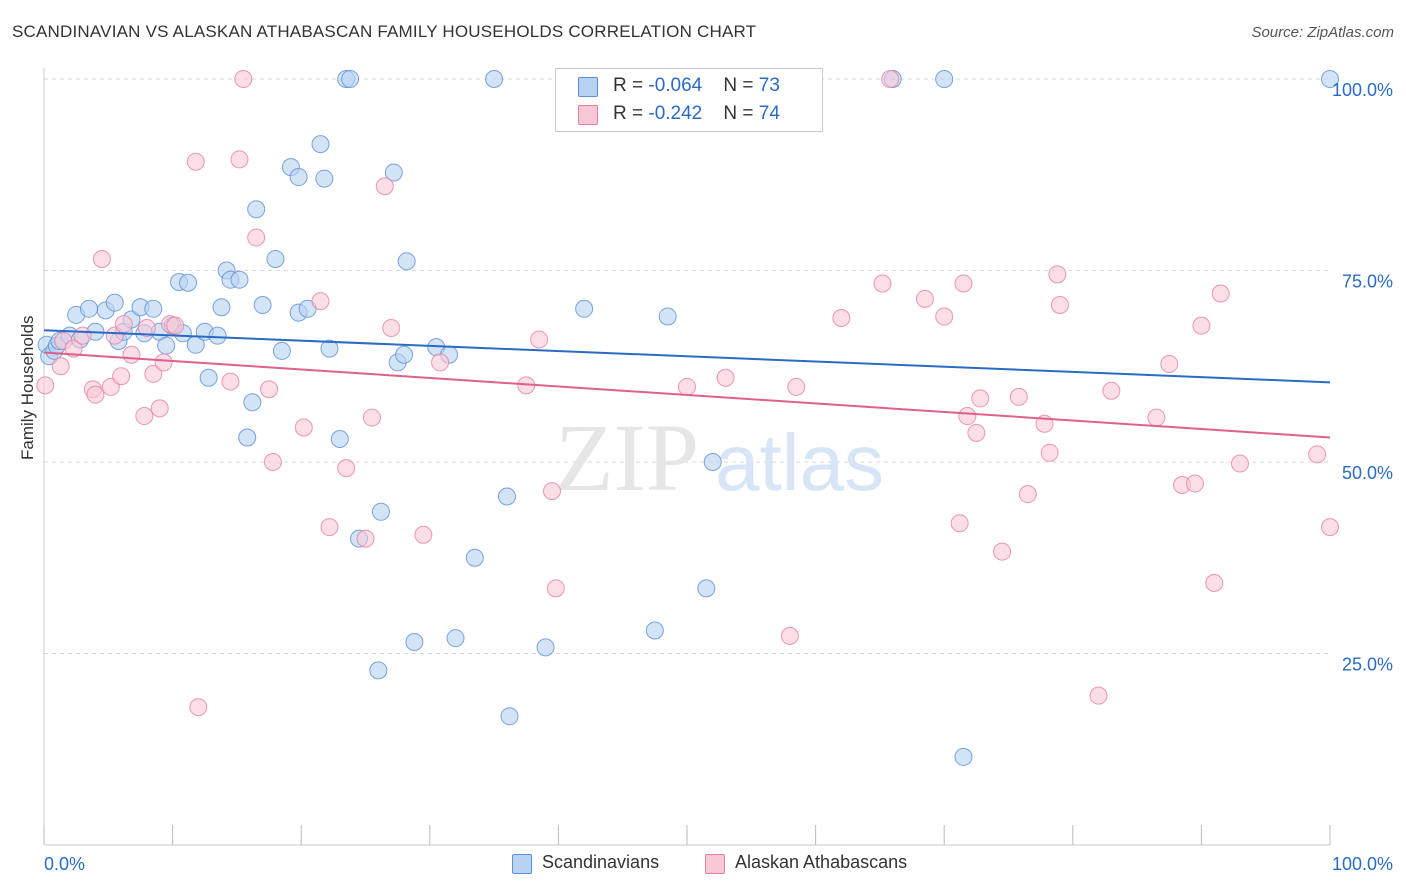 The height and width of the screenshot is (892, 1406). What do you see at coordinates (27, 387) in the screenshot?
I see `y-axis-label: Family Households` at bounding box center [27, 387].